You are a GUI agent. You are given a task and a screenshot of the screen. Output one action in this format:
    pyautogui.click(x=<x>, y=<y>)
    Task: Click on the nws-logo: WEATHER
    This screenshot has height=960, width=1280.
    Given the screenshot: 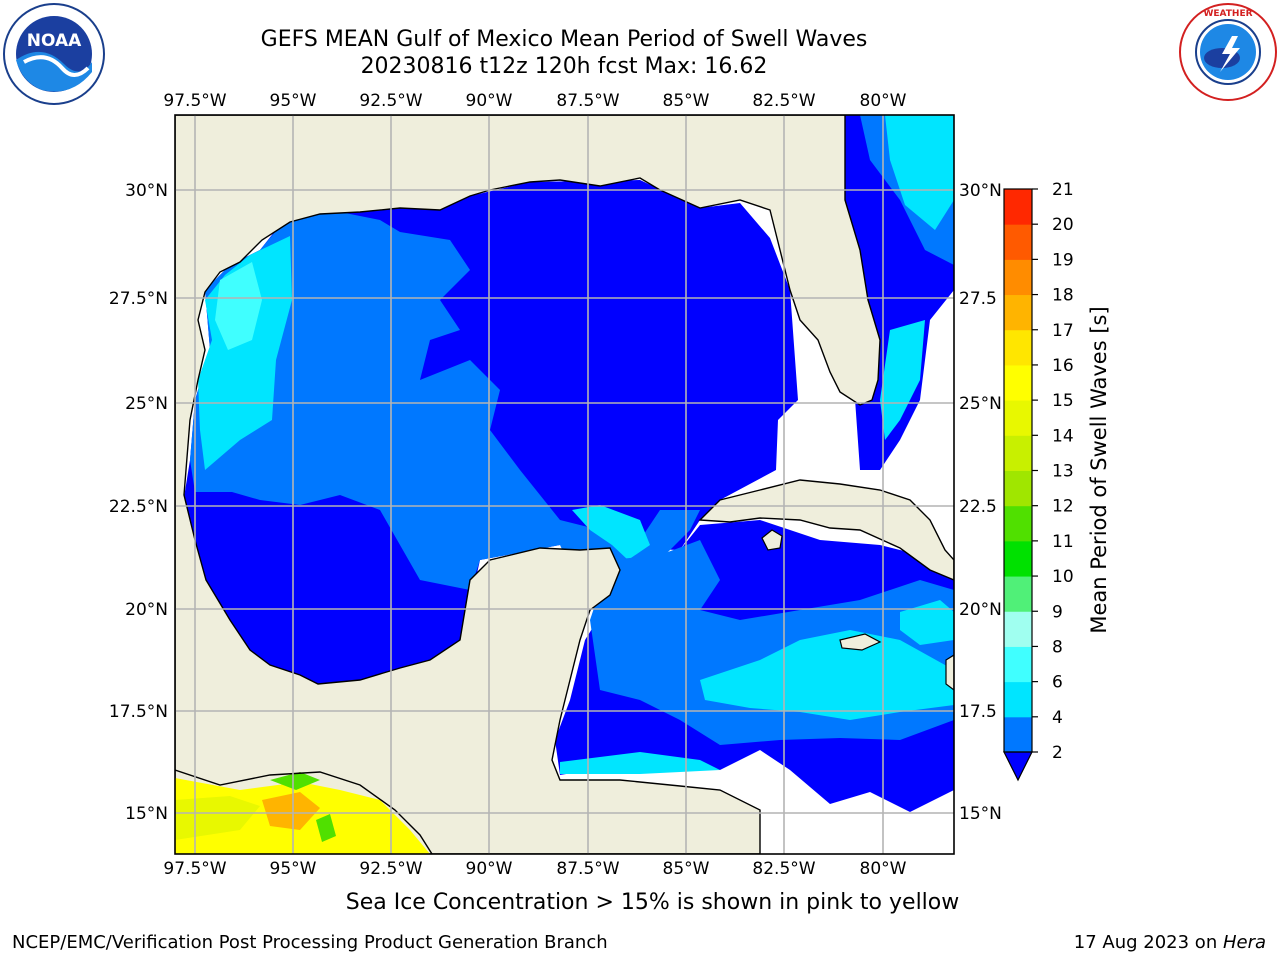 What is the action you would take?
    pyautogui.click(x=1228, y=52)
    